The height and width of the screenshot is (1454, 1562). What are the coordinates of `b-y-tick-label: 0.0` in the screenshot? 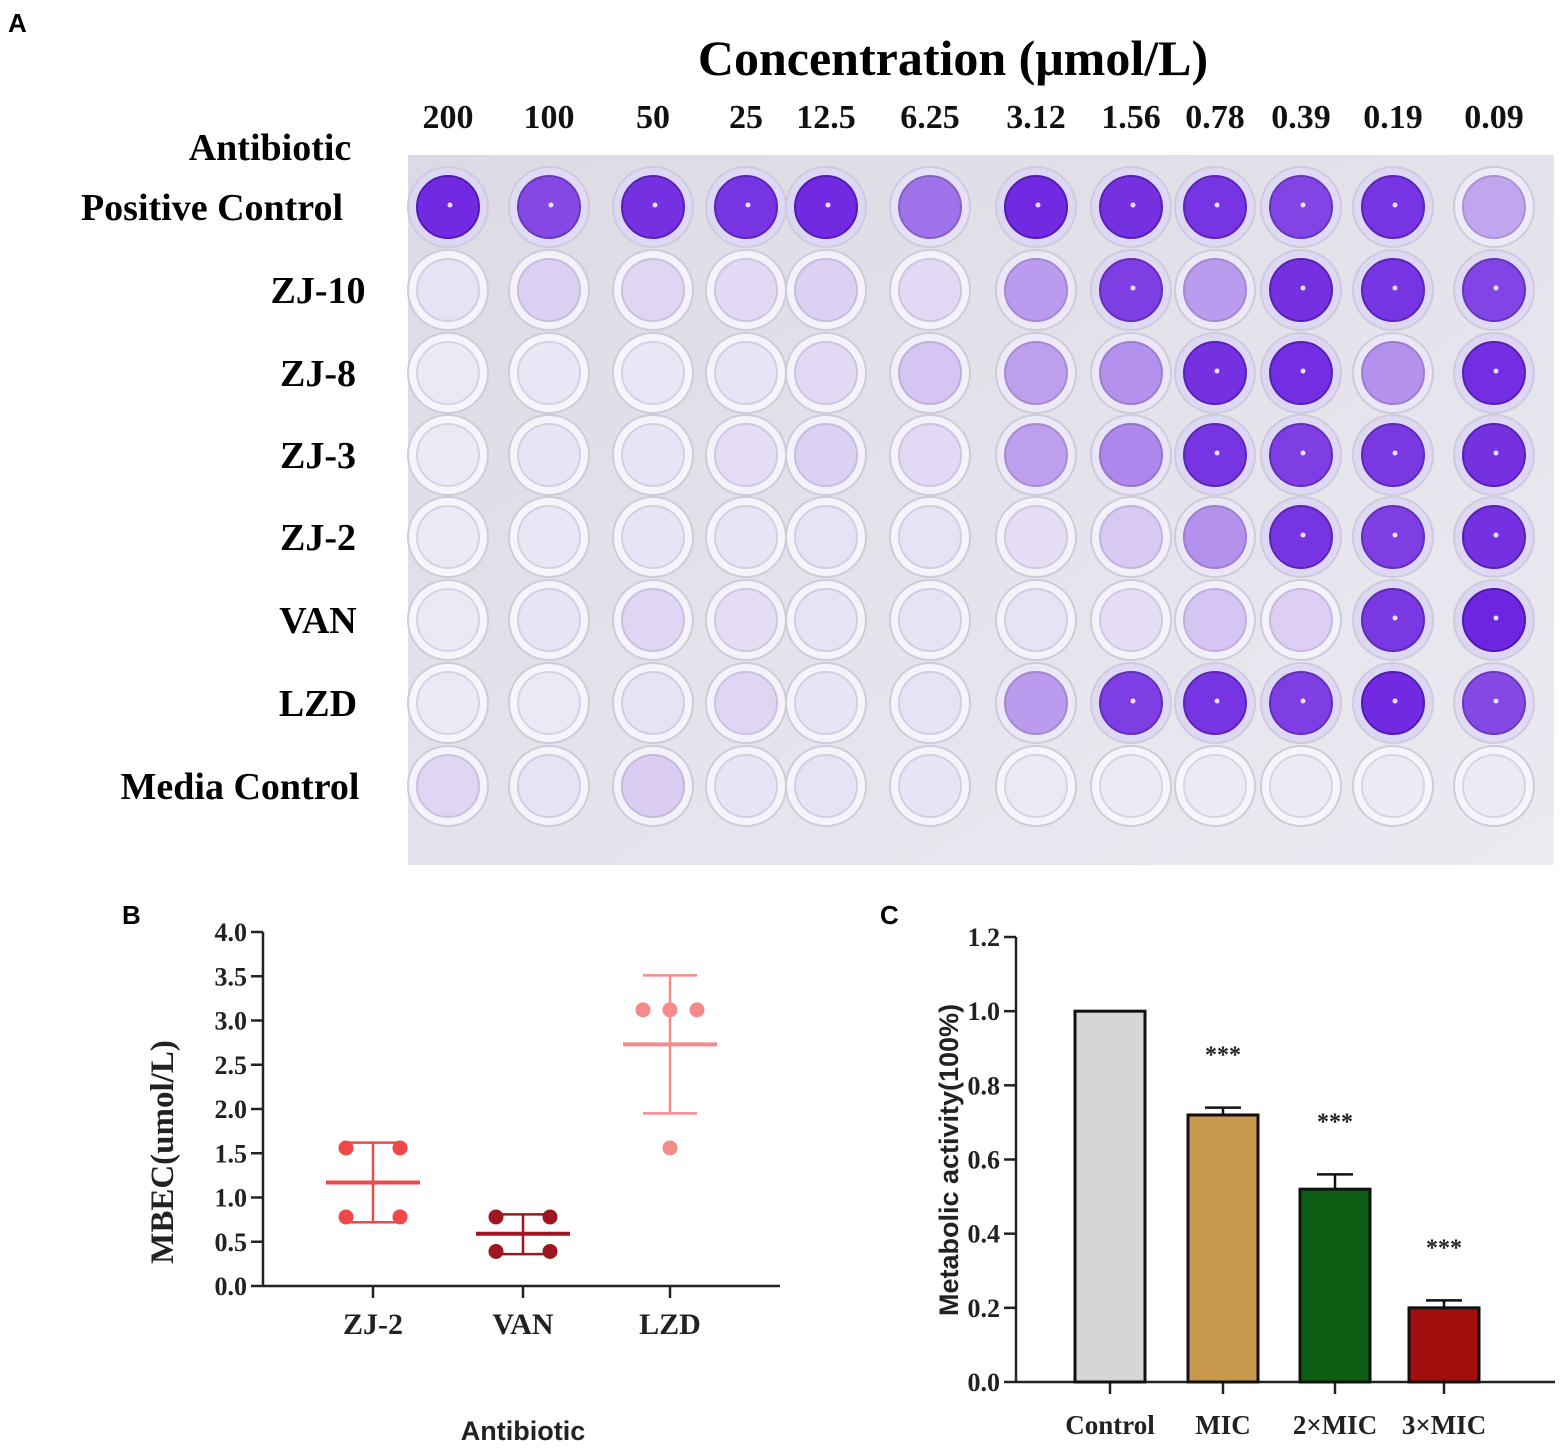 It's located at (231, 1286).